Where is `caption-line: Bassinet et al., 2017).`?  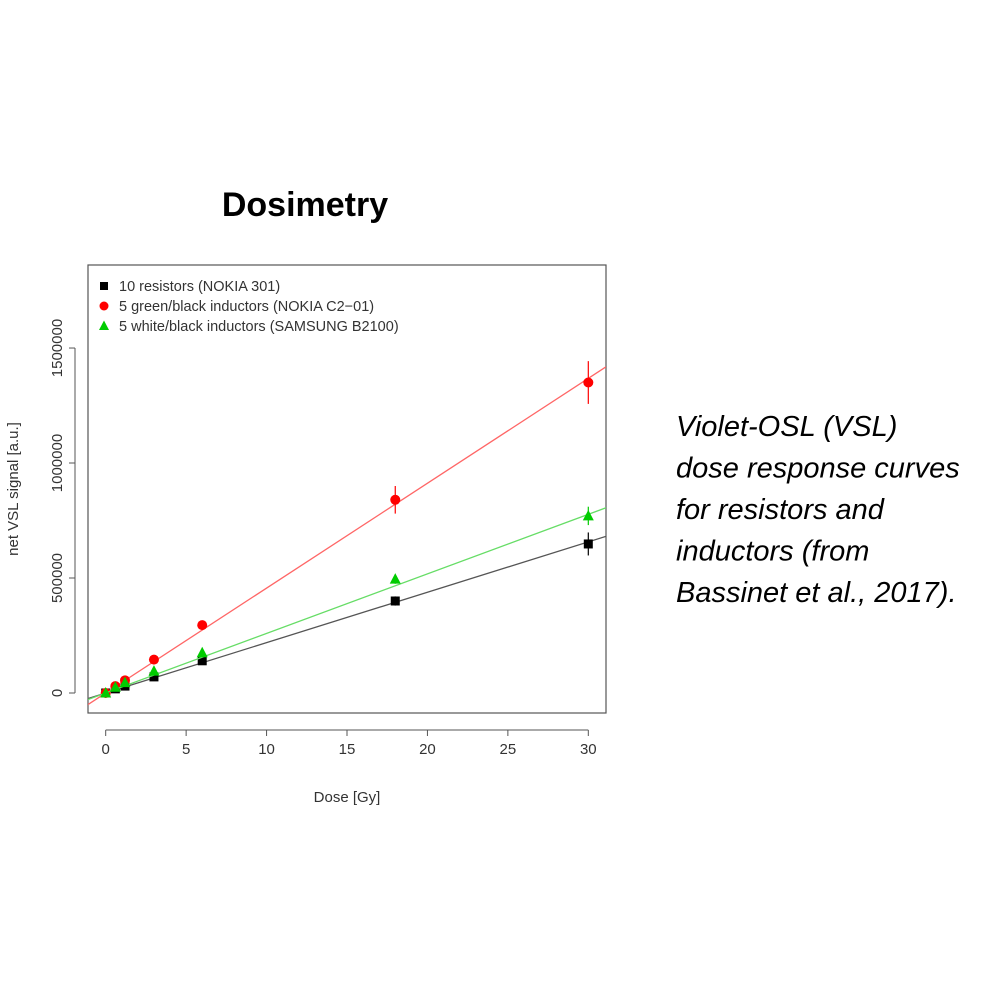 caption-line: Bassinet et al., 2017). is located at coordinates (816, 593).